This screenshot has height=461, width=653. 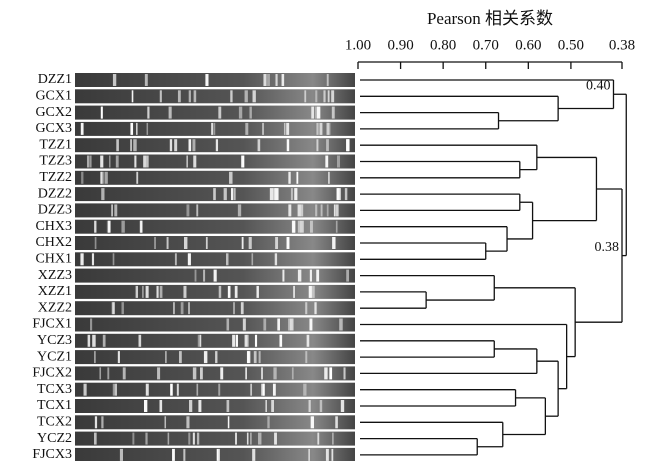 What do you see at coordinates (53, 226) in the screenshot?
I see `leaf-label: CHX3` at bounding box center [53, 226].